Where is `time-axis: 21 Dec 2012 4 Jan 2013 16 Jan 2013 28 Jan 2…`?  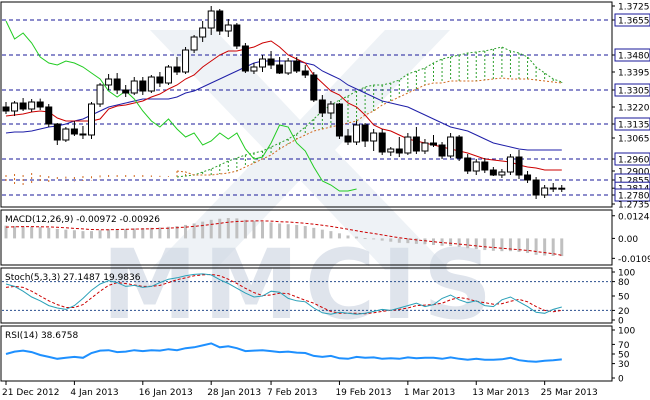 time-axis: 21 Dec 2012 4 Jan 2013 16 Jan 2013 28 Jan 2… is located at coordinates (300, 389).